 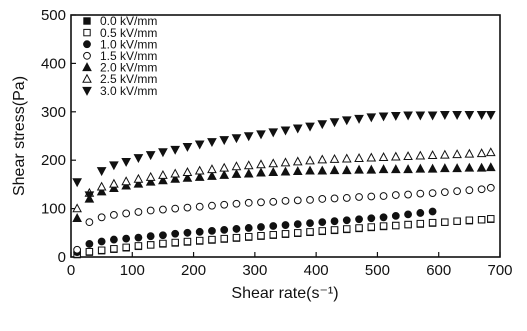 I want to click on y-tick-label: 200, so click(x=53, y=160).